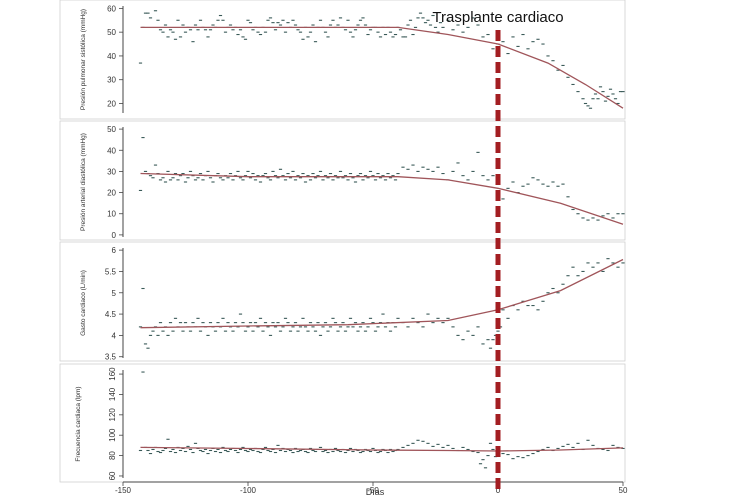  I want to click on x-axis-label: Días, so click(375, 492).